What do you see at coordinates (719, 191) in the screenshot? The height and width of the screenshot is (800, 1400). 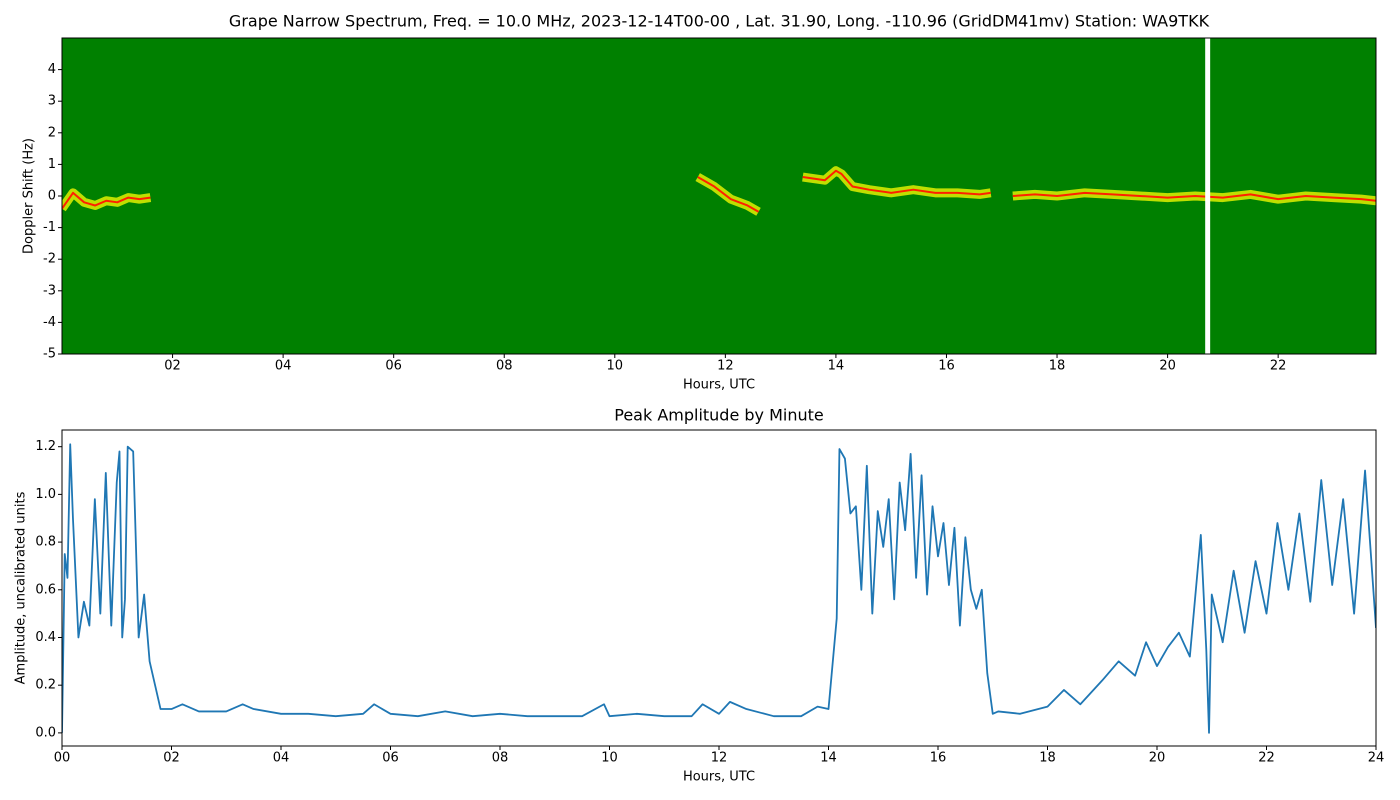 I see `doppler-trace` at bounding box center [719, 191].